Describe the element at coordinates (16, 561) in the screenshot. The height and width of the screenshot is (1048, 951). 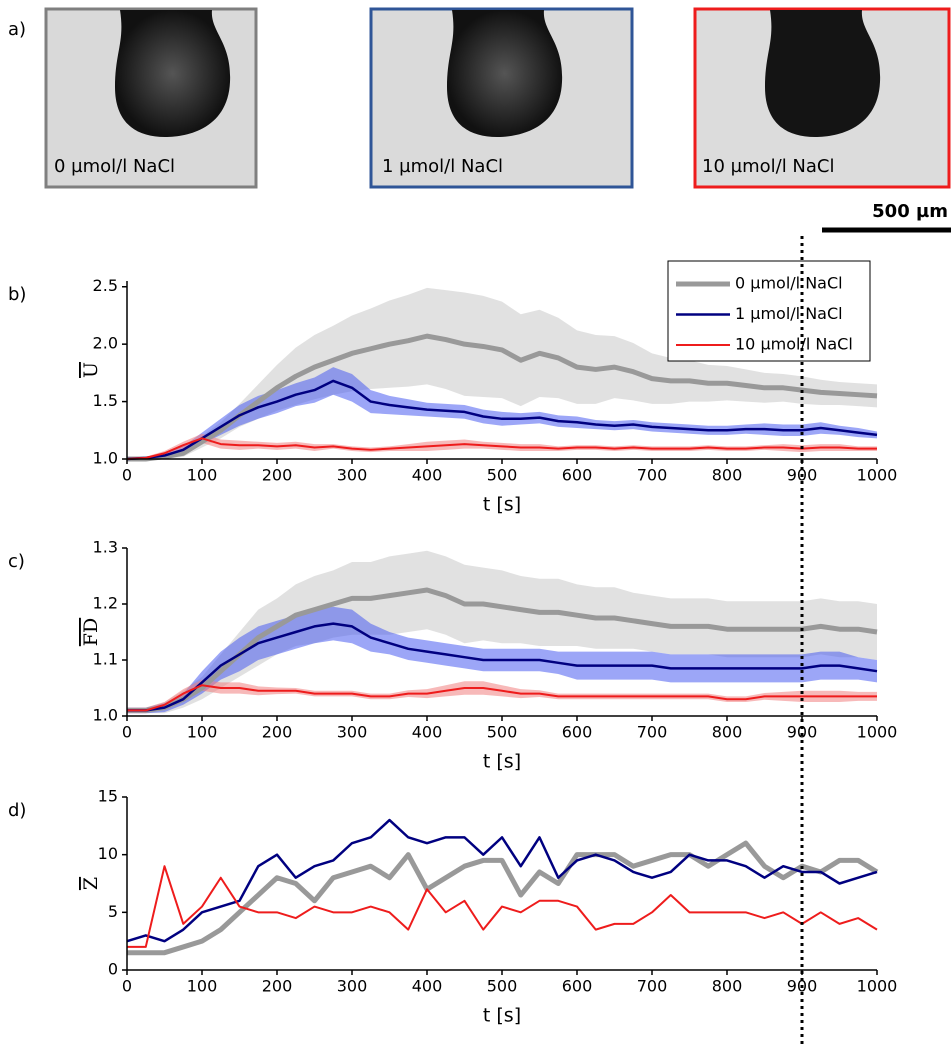
I see `panel-label: c)` at that location.